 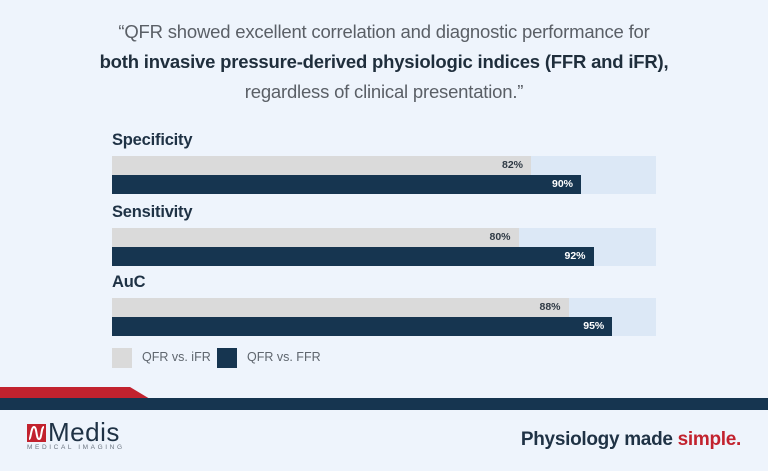 What do you see at coordinates (594, 326) in the screenshot?
I see `bar-value-label: 95%` at bounding box center [594, 326].